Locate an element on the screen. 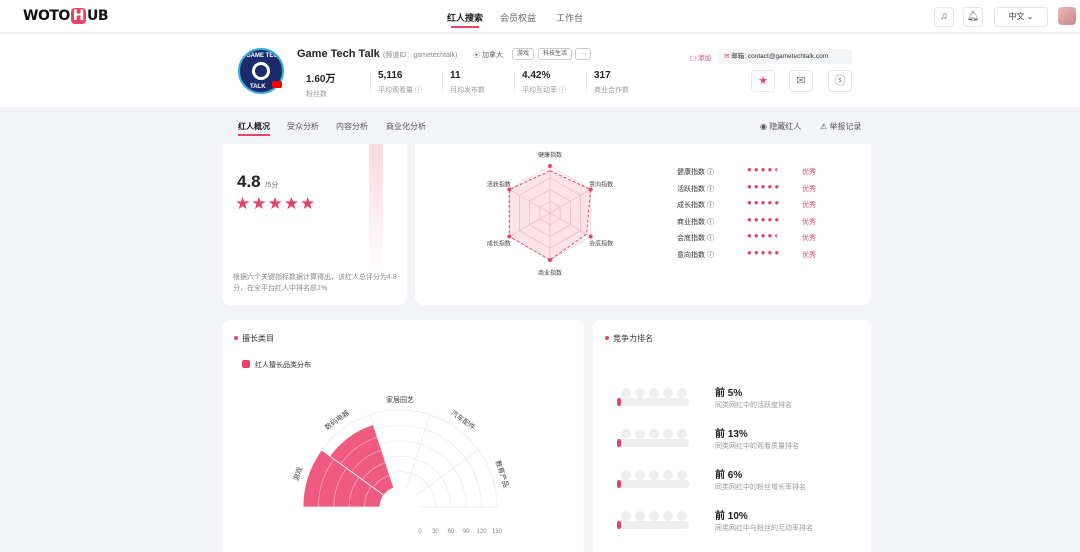 The width and height of the screenshot is (1080, 552). tag-tech: 科技生活 is located at coordinates (555, 54).